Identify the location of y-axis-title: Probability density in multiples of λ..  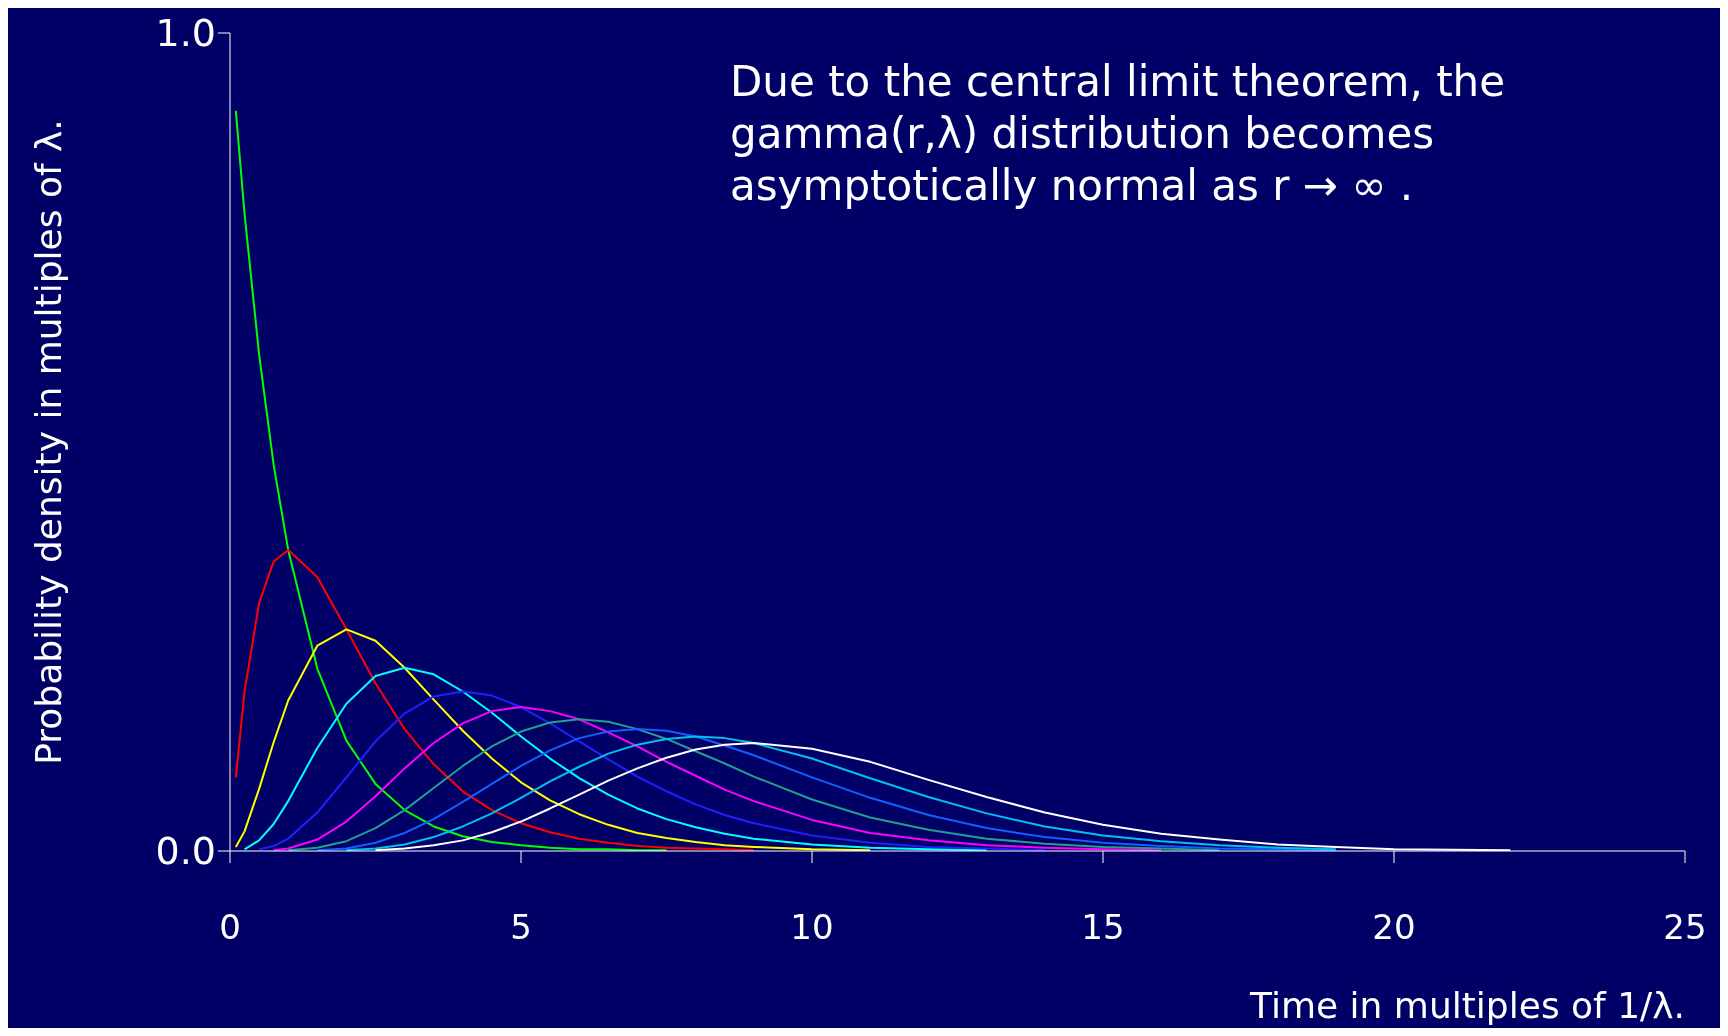
(48, 442).